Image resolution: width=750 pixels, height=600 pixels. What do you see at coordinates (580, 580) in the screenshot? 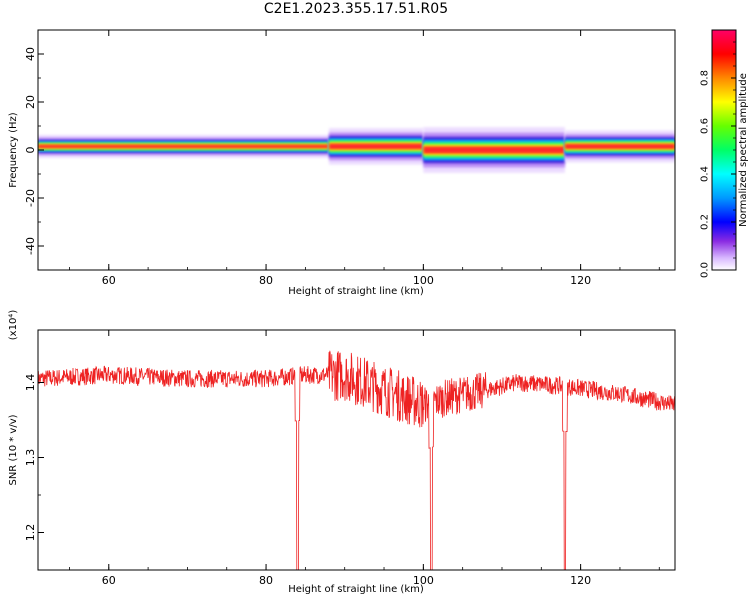
I see `snr-x-tick-label: 120` at bounding box center [580, 580].